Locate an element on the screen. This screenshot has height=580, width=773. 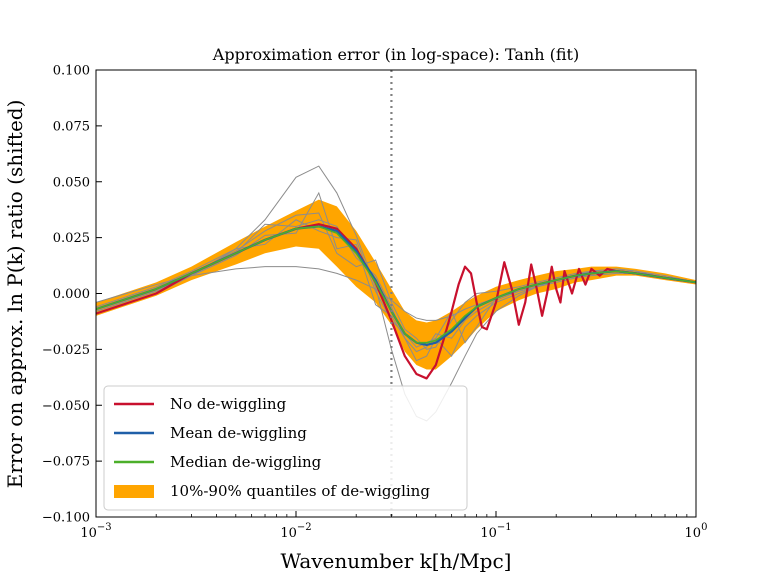
x-tick-label: 10⁰ is located at coordinates (696, 531).